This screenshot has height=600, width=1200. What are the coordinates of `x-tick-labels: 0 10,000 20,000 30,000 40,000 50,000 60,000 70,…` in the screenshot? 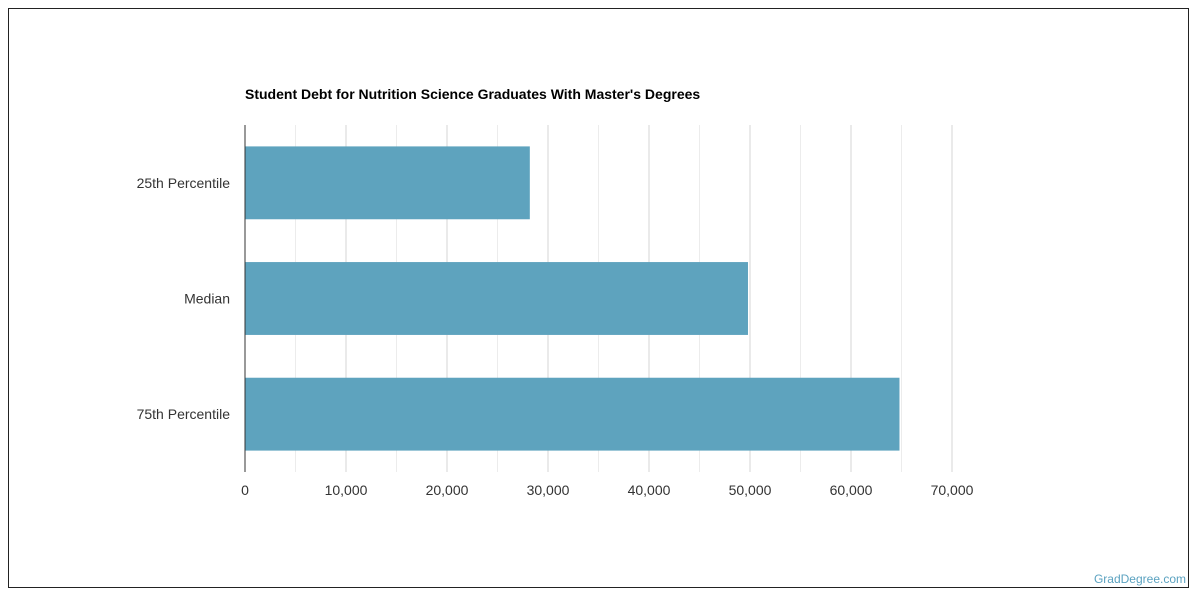 It's located at (607, 490).